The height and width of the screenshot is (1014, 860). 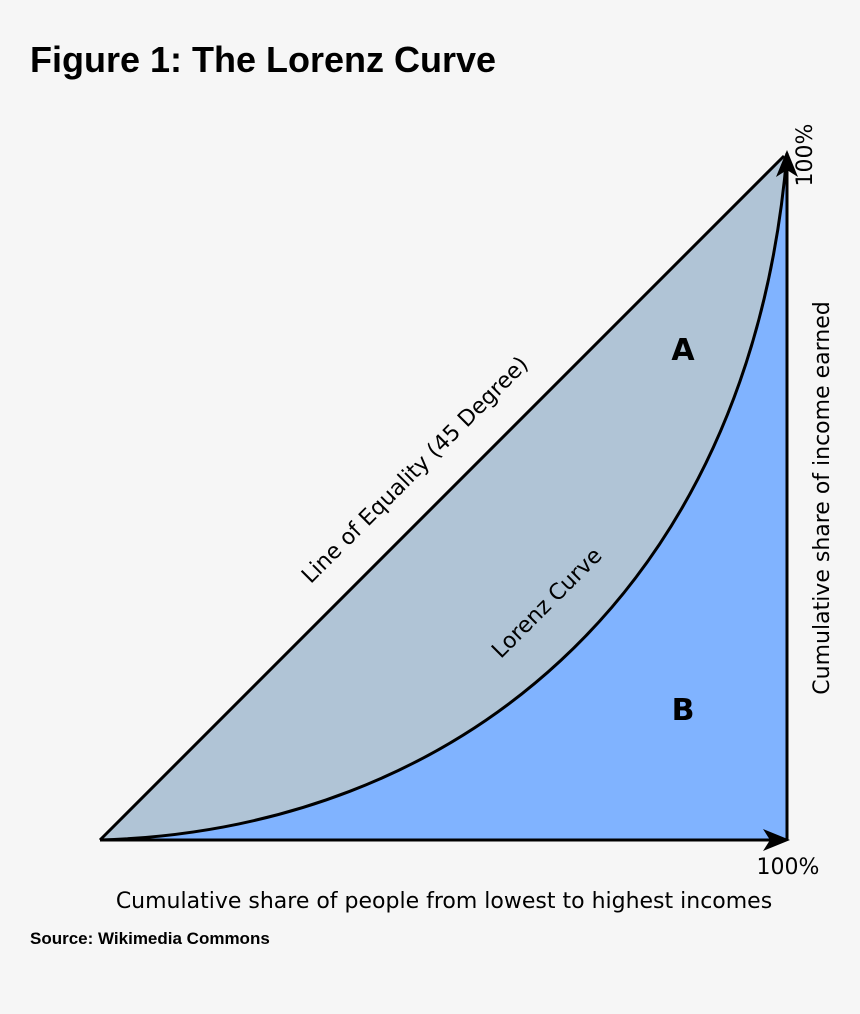 What do you see at coordinates (822, 497) in the screenshot?
I see `y-axis-label: Cumulative share of income earned` at bounding box center [822, 497].